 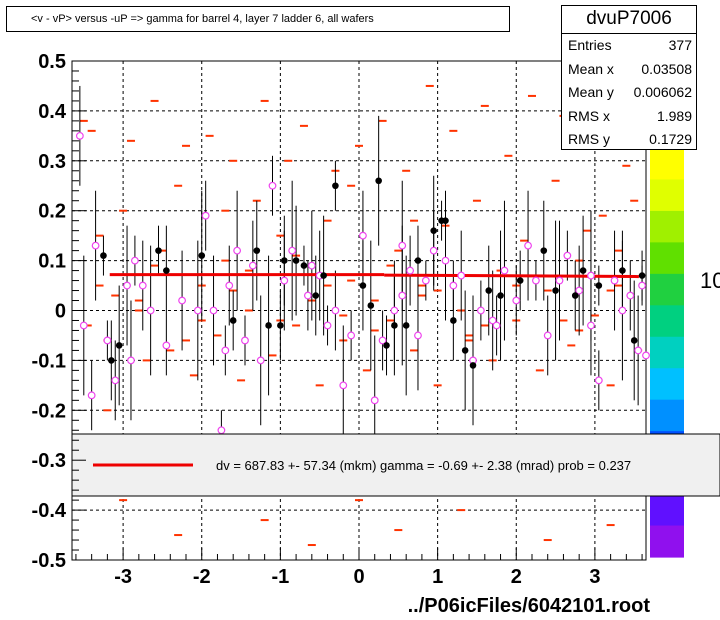 What do you see at coordinates (60, 312) in the screenshot?
I see `y-tick-label: 0` at bounding box center [60, 312].